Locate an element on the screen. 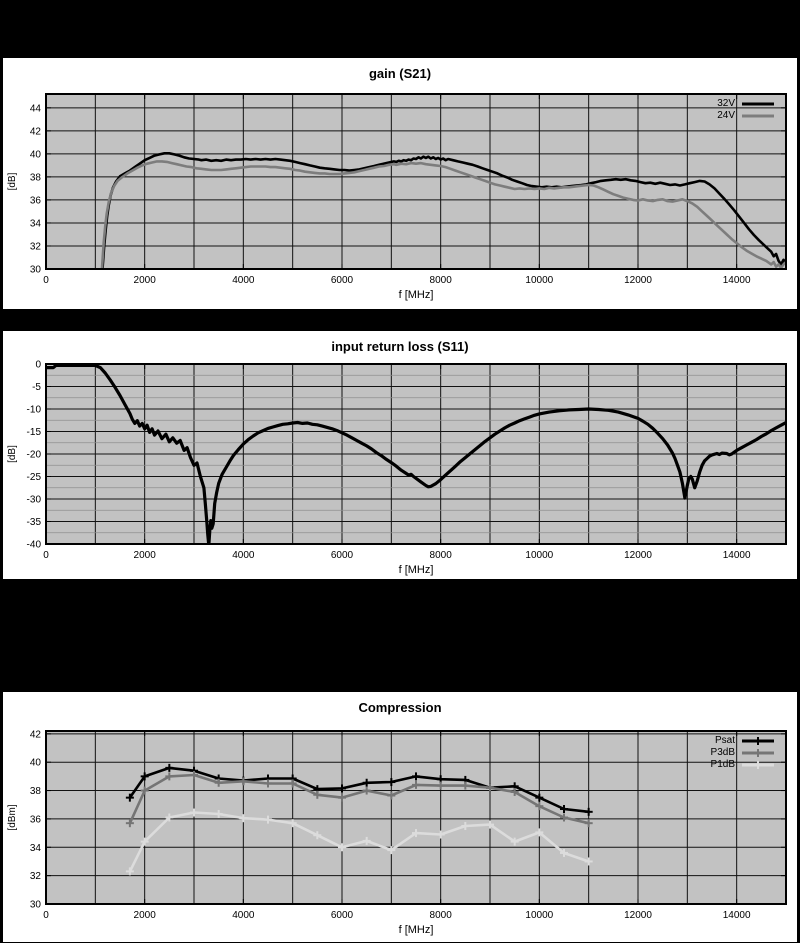 This screenshot has height=943, width=800. series-line-24V is located at coordinates (443, 214).